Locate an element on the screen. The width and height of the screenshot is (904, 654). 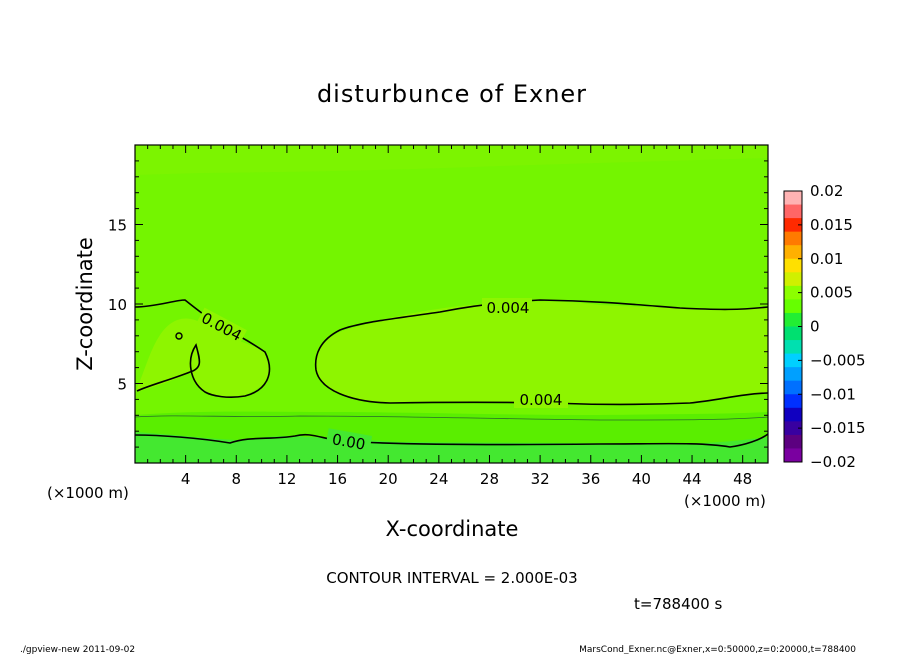
colorbar-label-3: 0.005 is located at coordinates (831, 293).